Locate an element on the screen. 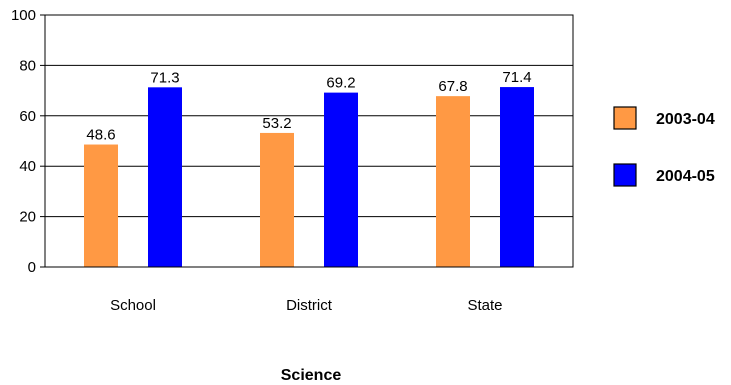  x-axis-title: Science is located at coordinates (311, 375).